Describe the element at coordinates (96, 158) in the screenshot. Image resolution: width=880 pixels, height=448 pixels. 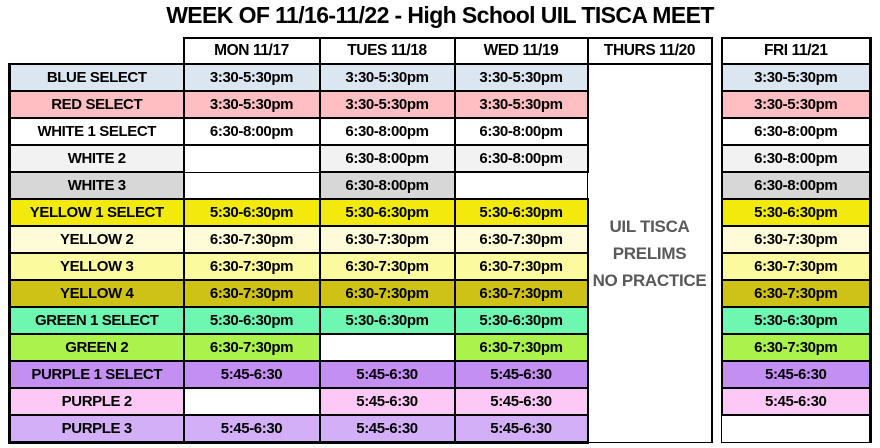
I see `row-label: WHITE 2` at that location.